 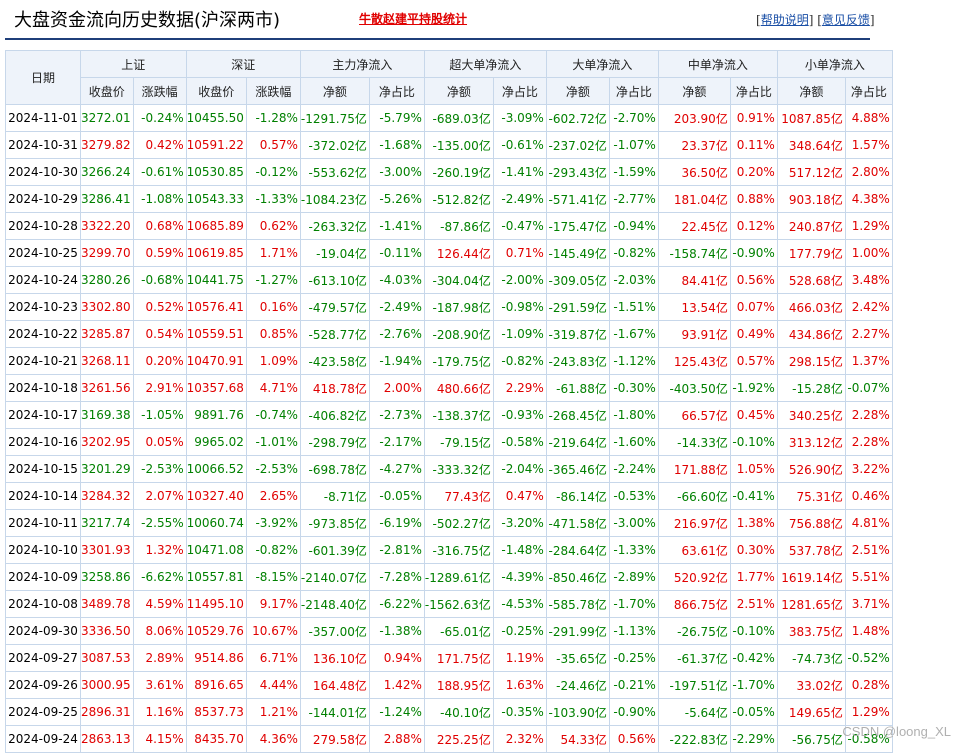 I want to click on date-cell: 2024-10-09, so click(x=43, y=577).